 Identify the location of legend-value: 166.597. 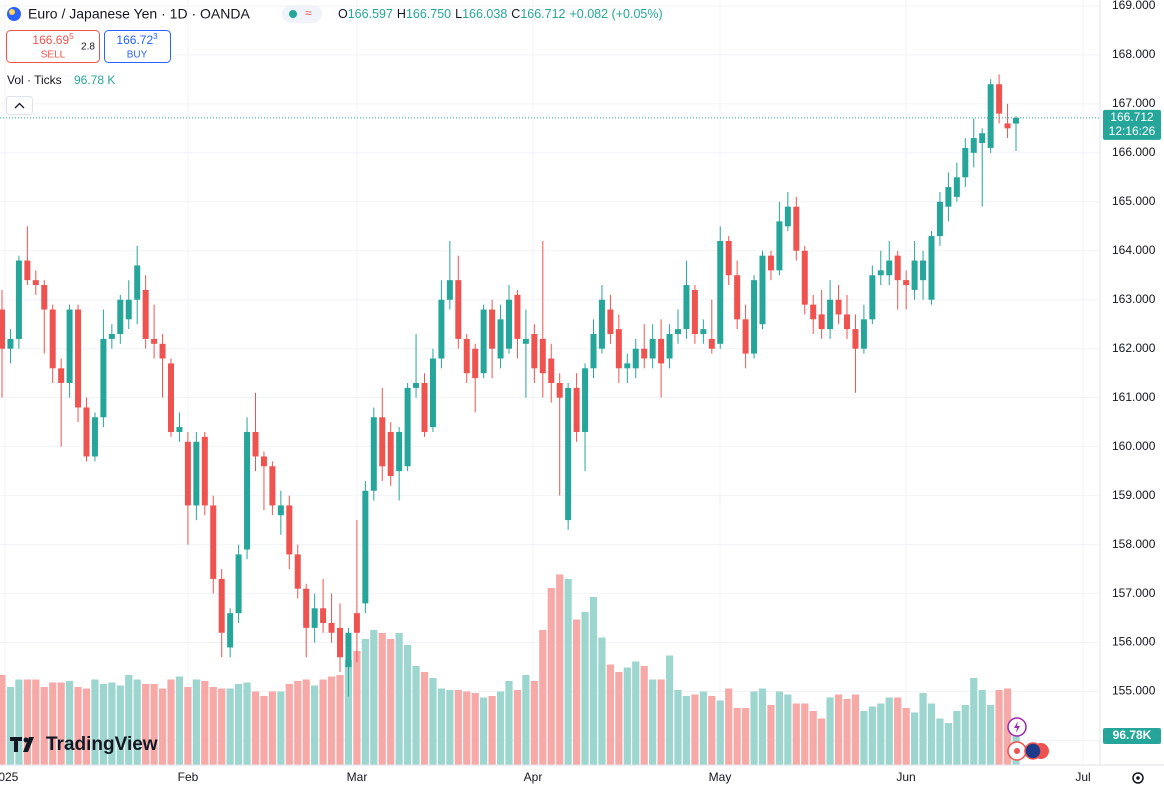
(370, 14).